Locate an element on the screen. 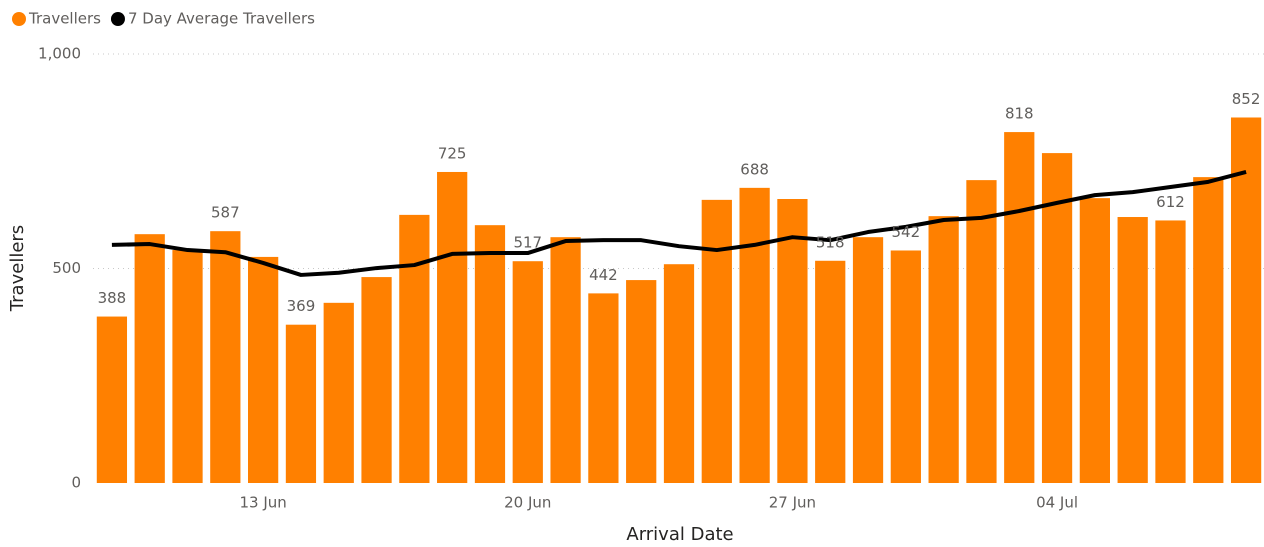 The width and height of the screenshot is (1264, 547). legend-label: 7 Day Average Travellers is located at coordinates (221, 19).